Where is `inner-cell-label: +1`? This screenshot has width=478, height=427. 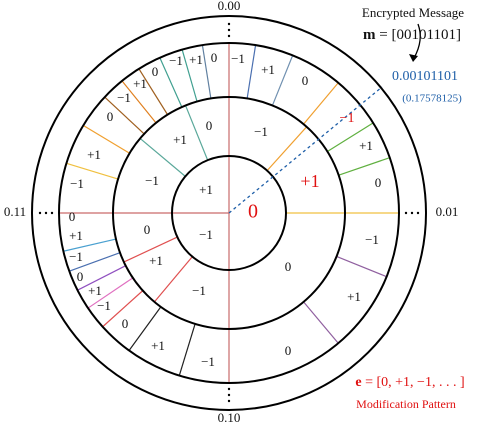
inner-cell-label: +1 is located at coordinates (206, 189).